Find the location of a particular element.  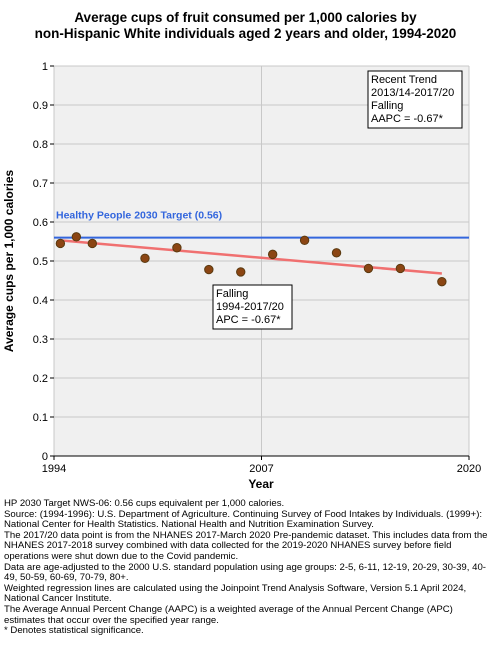

y-tick-label-7: 0.7 is located at coordinates (40, 184).